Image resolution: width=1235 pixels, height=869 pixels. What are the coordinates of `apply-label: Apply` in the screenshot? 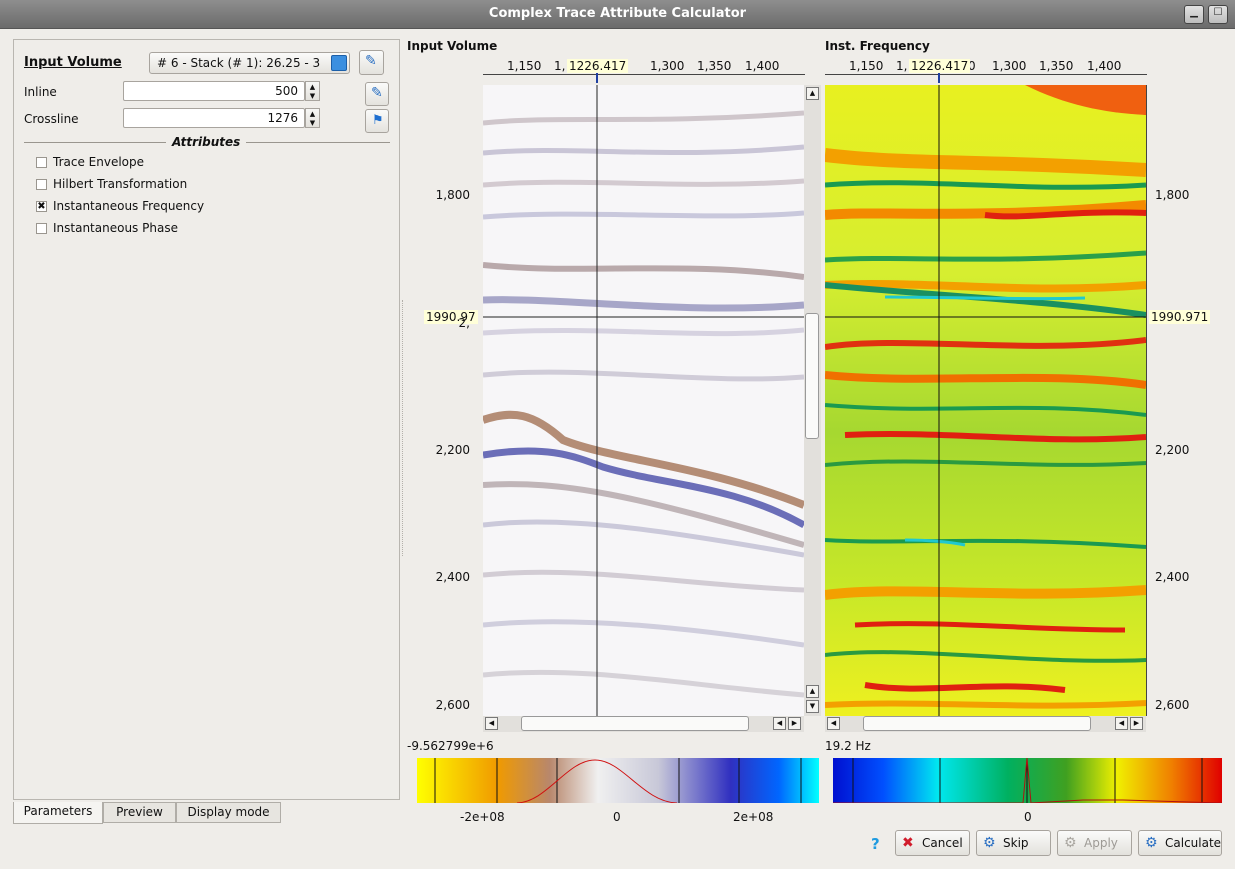 It's located at (1101, 843).